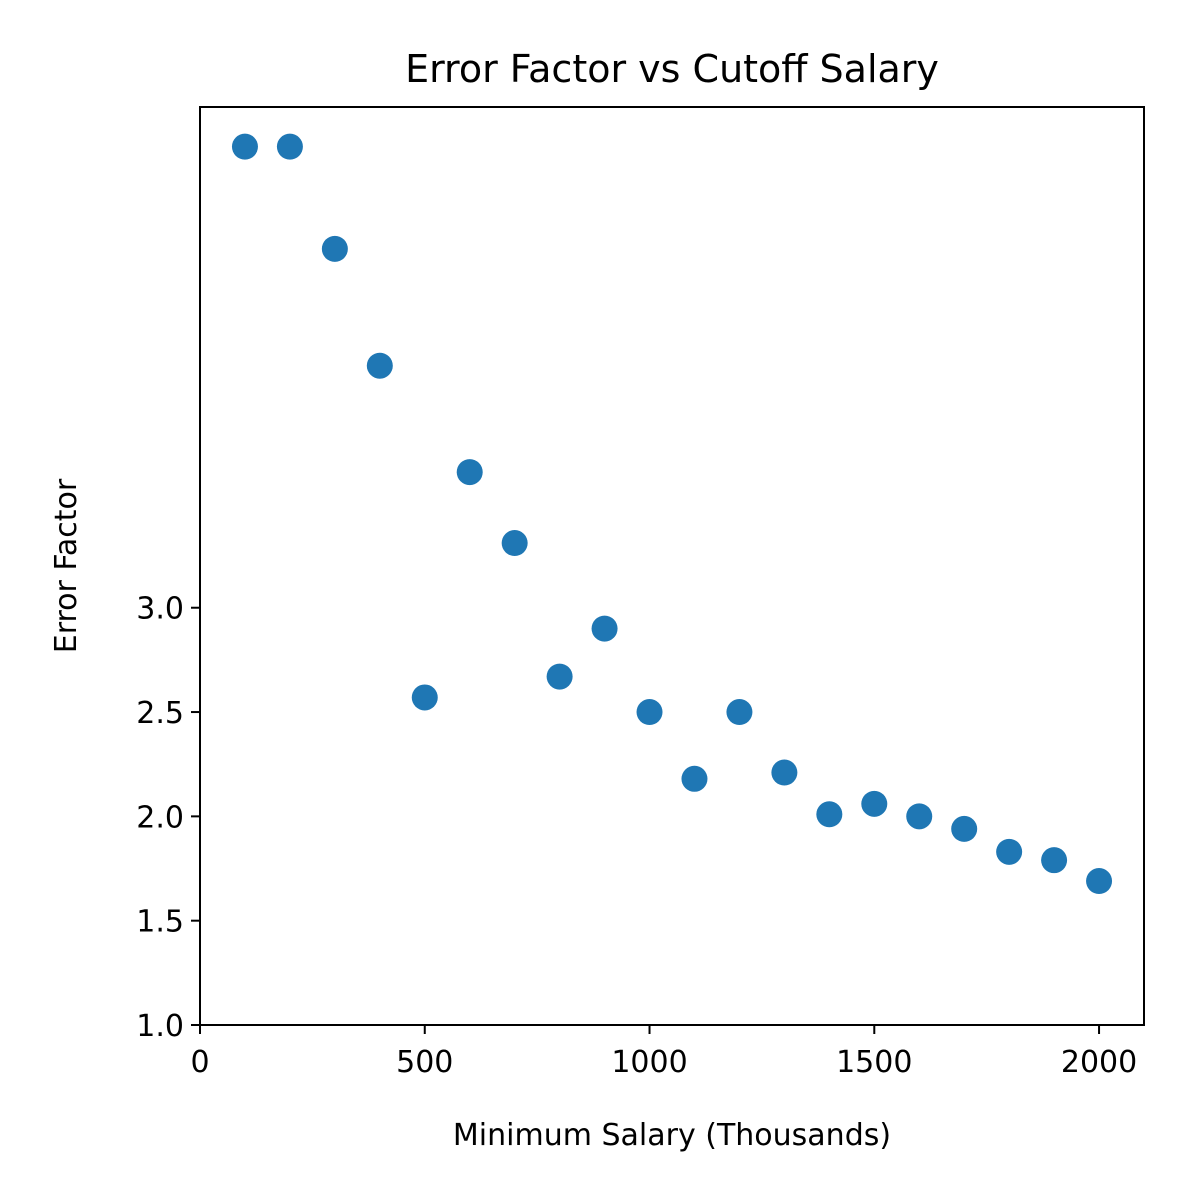 Image resolution: width=1200 pixels, height=1204 pixels. Describe the element at coordinates (66, 565) in the screenshot. I see `y-axis-label: Error Factor` at that location.